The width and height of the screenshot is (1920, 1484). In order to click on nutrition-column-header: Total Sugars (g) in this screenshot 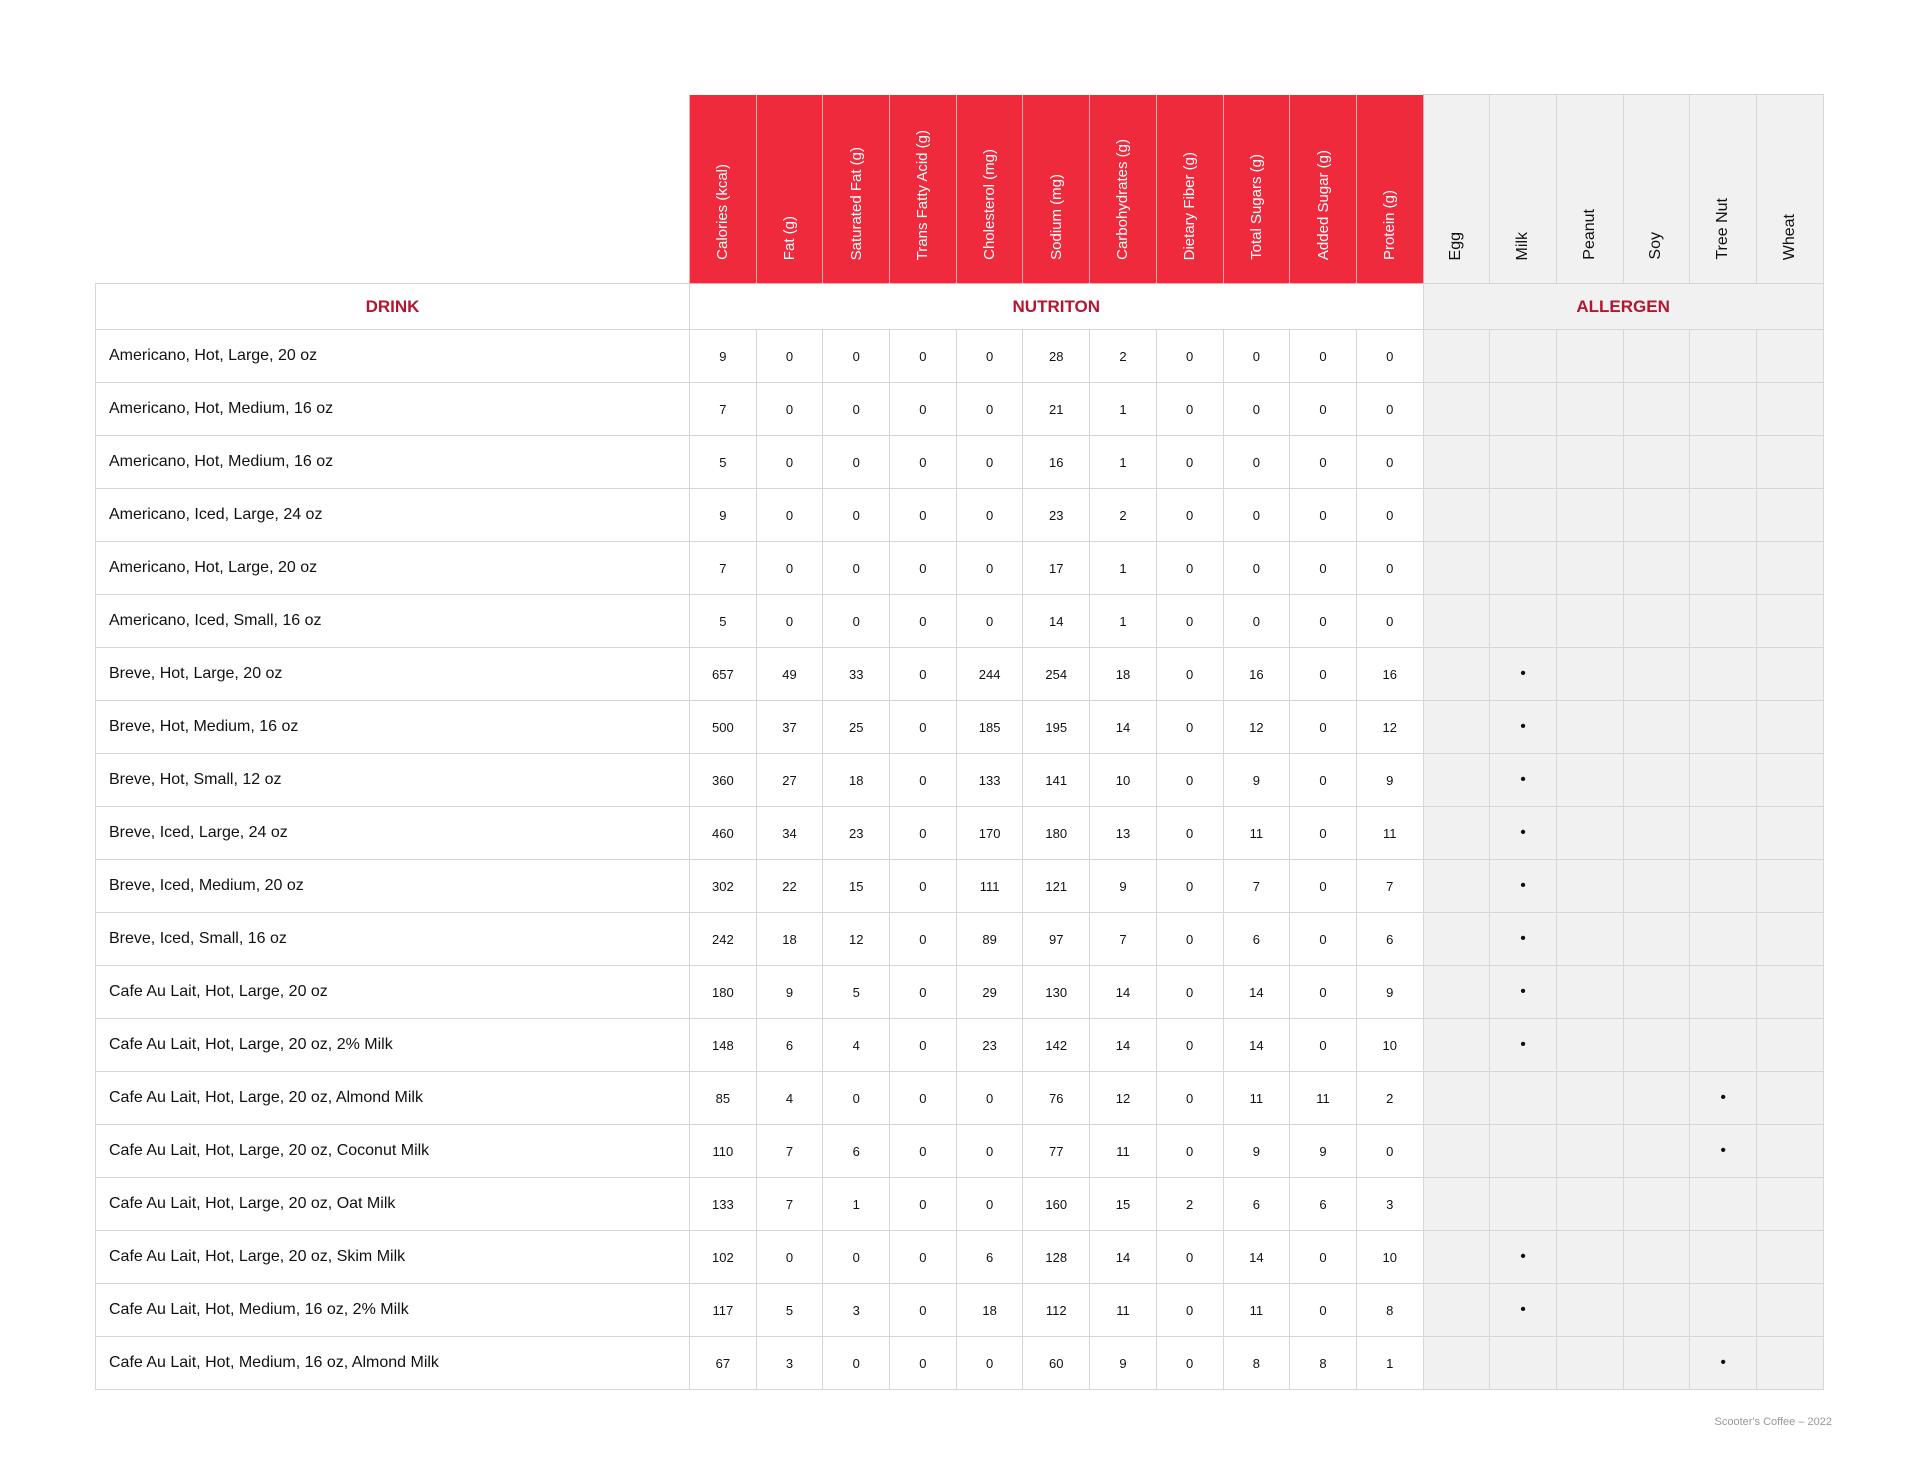, I will do `click(1256, 189)`.